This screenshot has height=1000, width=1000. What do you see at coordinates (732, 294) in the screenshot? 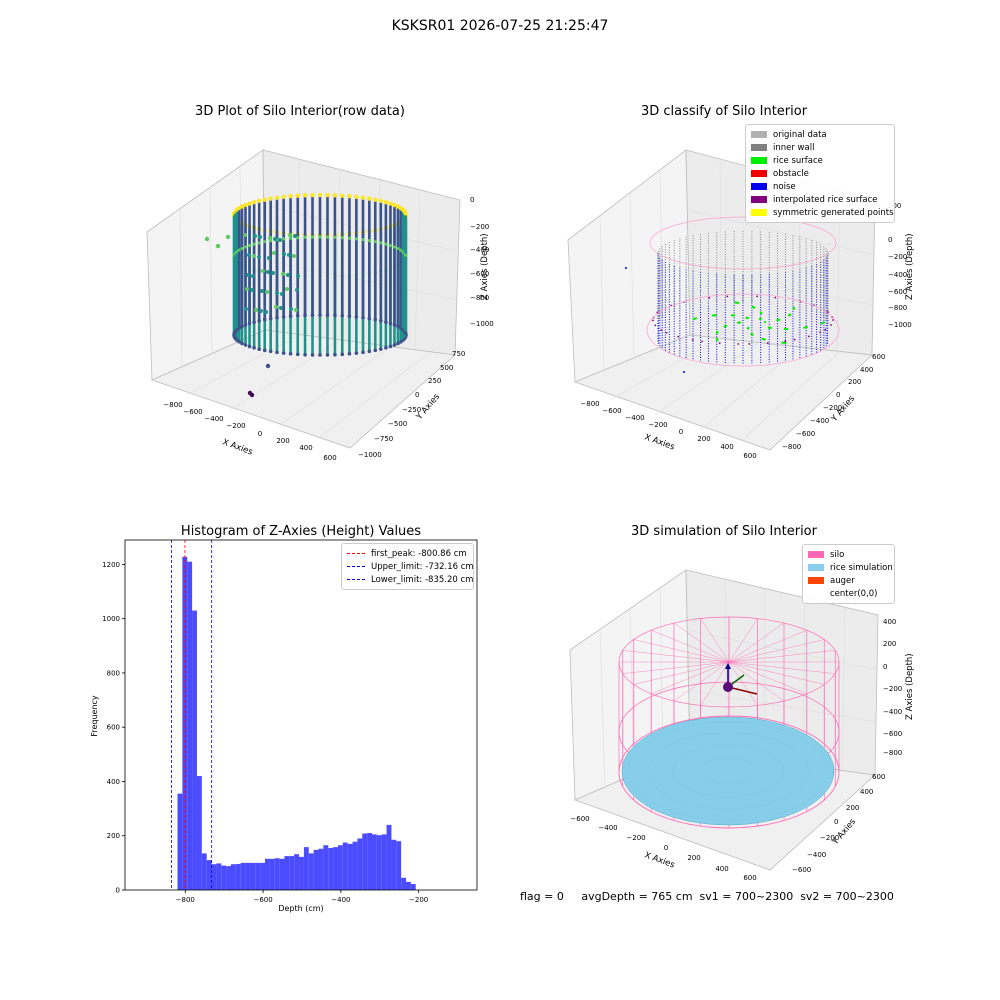
I see `panel2-points` at bounding box center [732, 294].